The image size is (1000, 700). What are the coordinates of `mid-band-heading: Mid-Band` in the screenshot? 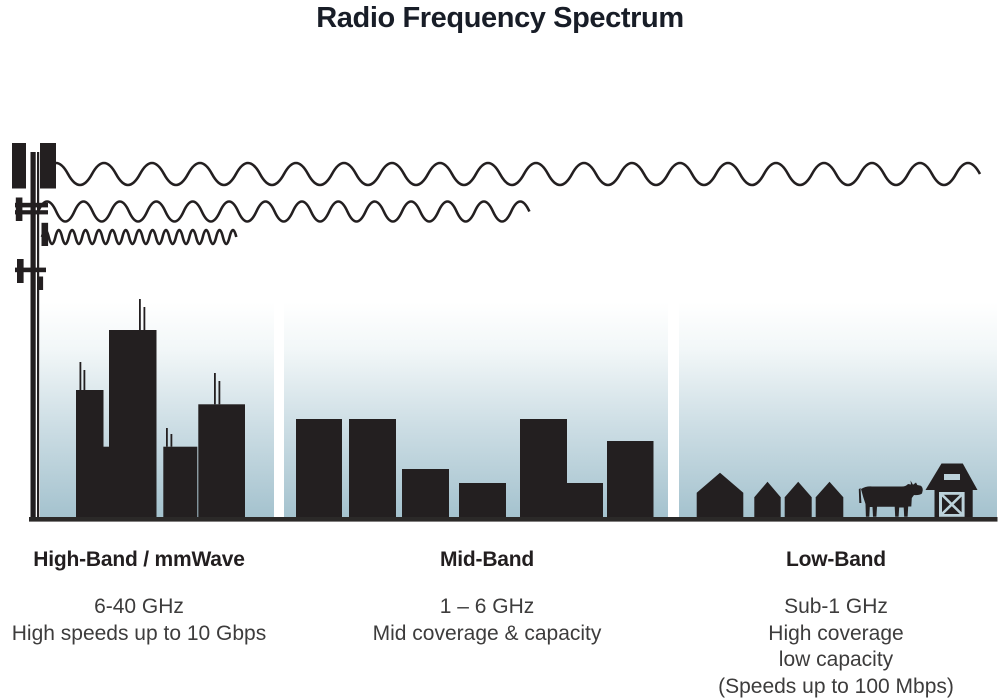 It's located at (487, 559).